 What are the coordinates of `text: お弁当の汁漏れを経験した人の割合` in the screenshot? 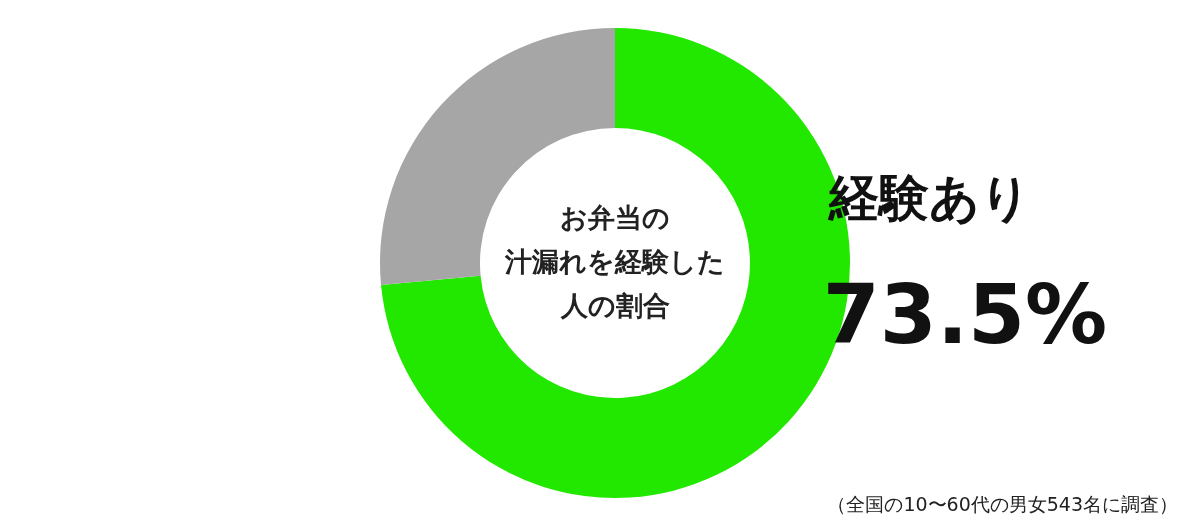 It's located at (614, 261).